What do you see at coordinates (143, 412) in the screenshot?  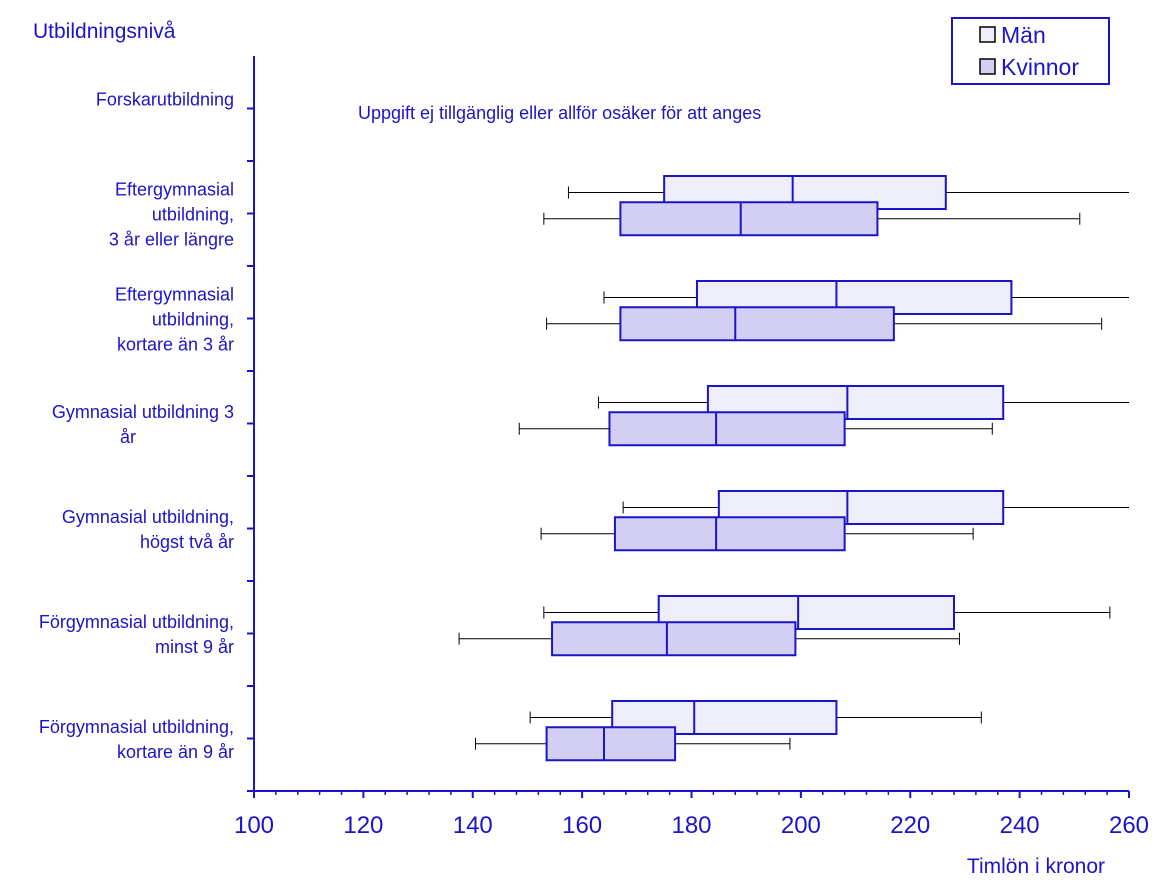 I see `category-label: Gymnasial utbildning 3` at bounding box center [143, 412].